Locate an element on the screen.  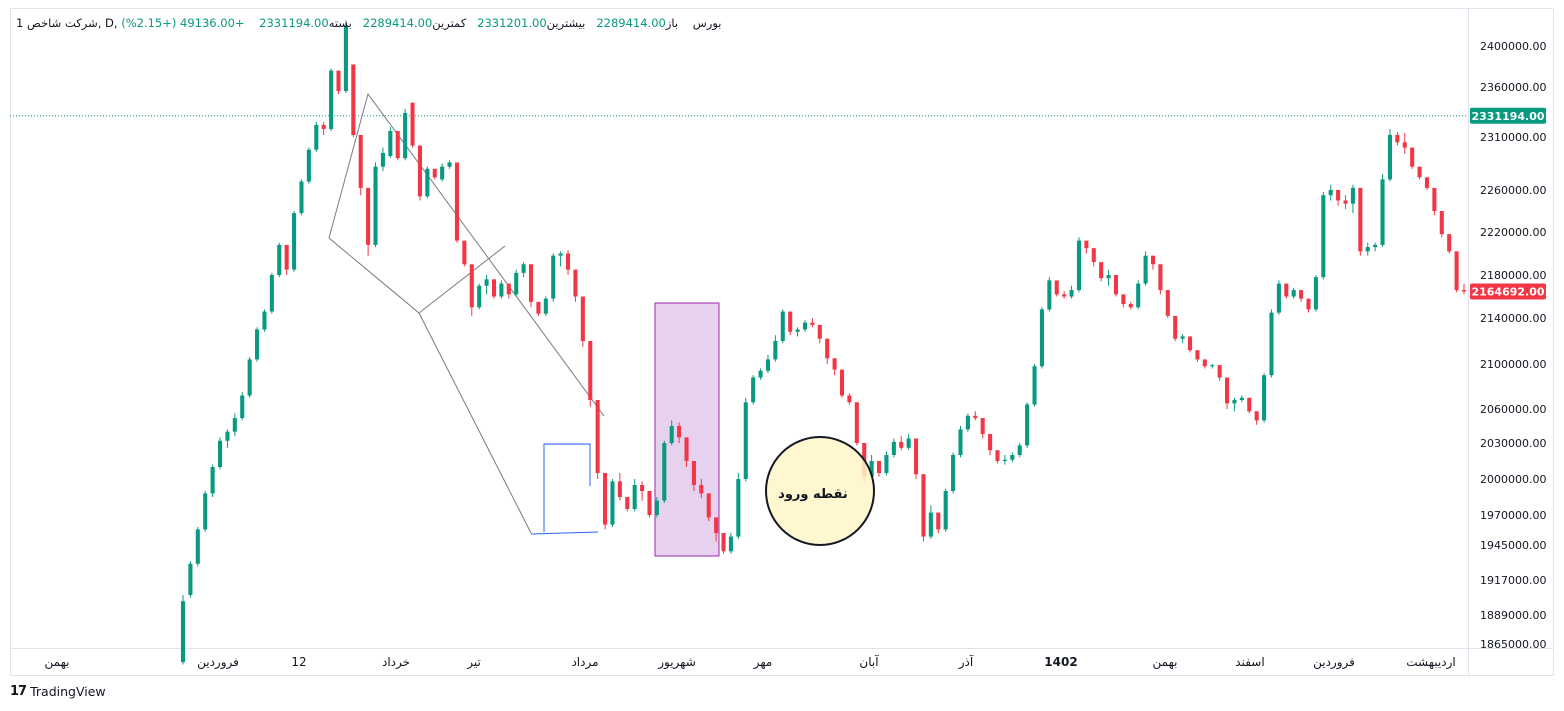
entry-point-circle is located at coordinates (820, 491).